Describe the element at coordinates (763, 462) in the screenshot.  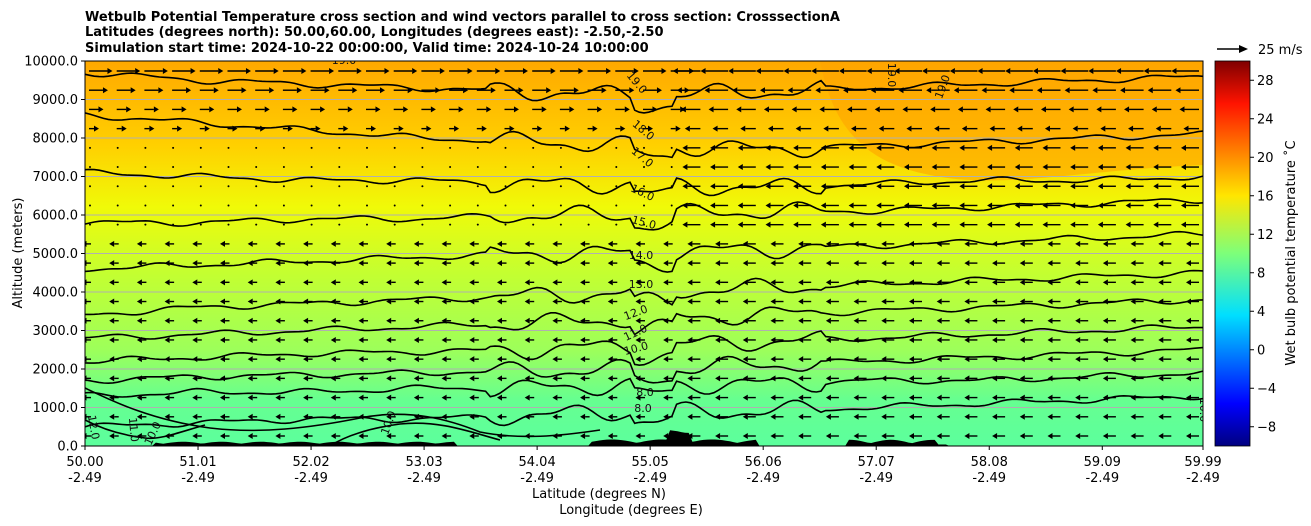
I see `x-tick-label-lat: 56.06` at that location.